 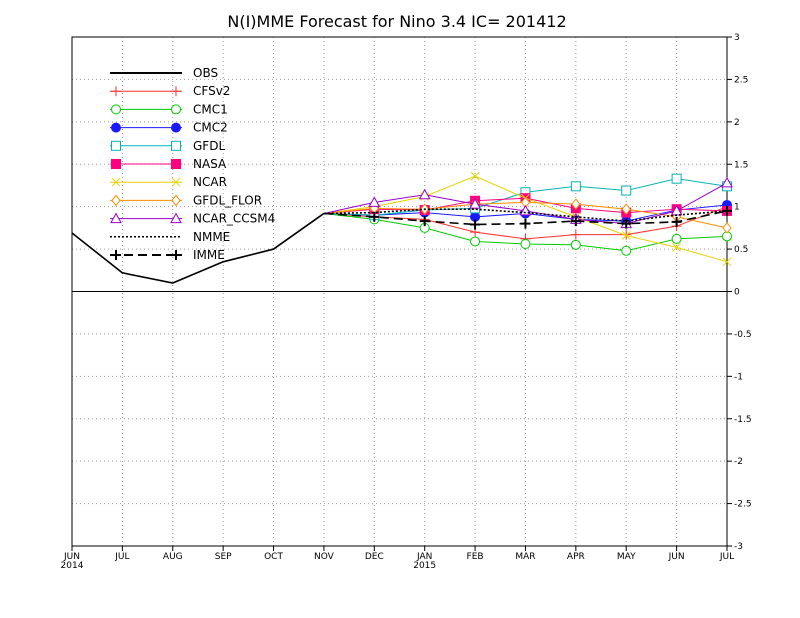 I want to click on legend-item-cmc1: CMC1, so click(x=169, y=109).